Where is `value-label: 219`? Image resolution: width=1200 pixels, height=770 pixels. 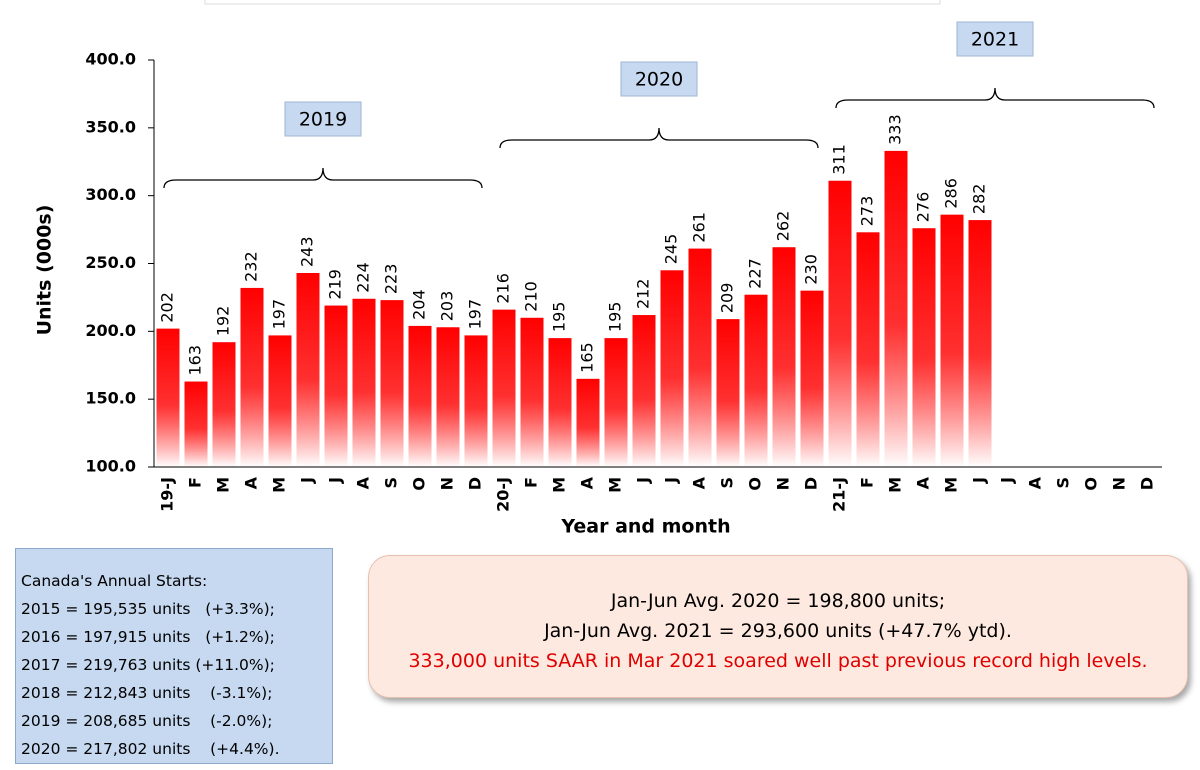
value-label: 219 is located at coordinates (335, 284).